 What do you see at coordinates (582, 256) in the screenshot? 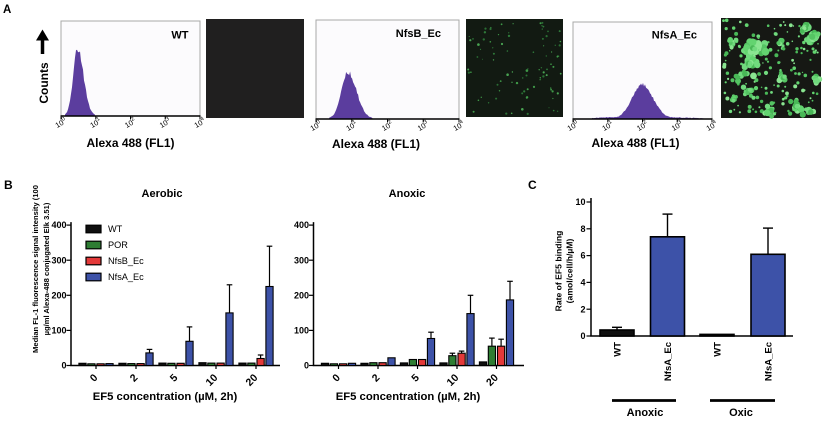
I see `svg-text: 6` at bounding box center [582, 256].